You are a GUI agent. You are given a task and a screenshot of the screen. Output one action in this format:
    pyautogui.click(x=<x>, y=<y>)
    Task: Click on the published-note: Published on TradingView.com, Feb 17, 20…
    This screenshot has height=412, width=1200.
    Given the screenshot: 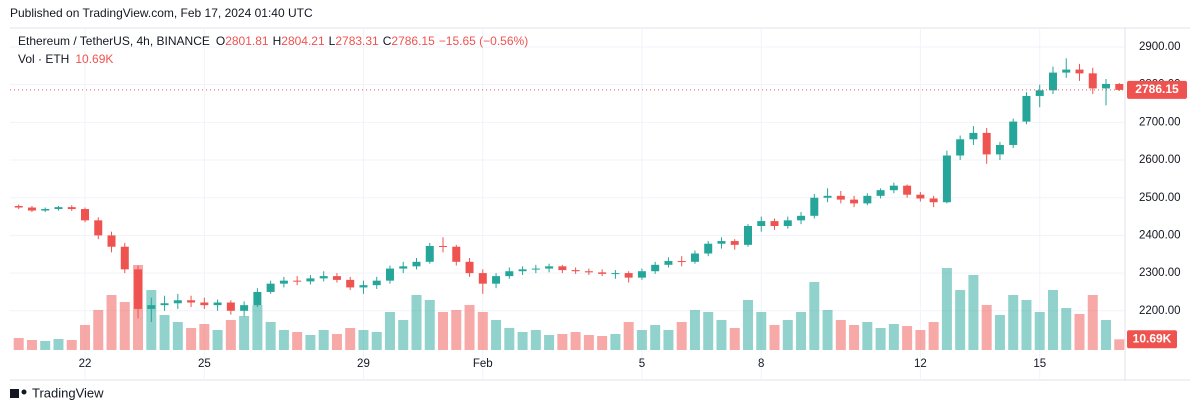 What is the action you would take?
    pyautogui.click(x=161, y=13)
    